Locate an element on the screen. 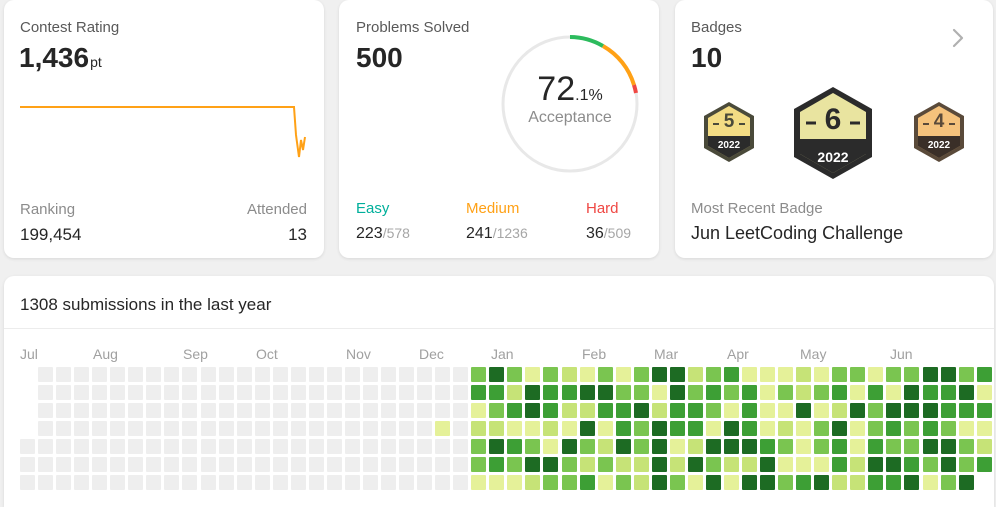 The image size is (996, 507). badge-4-number: 4 is located at coordinates (939, 121).